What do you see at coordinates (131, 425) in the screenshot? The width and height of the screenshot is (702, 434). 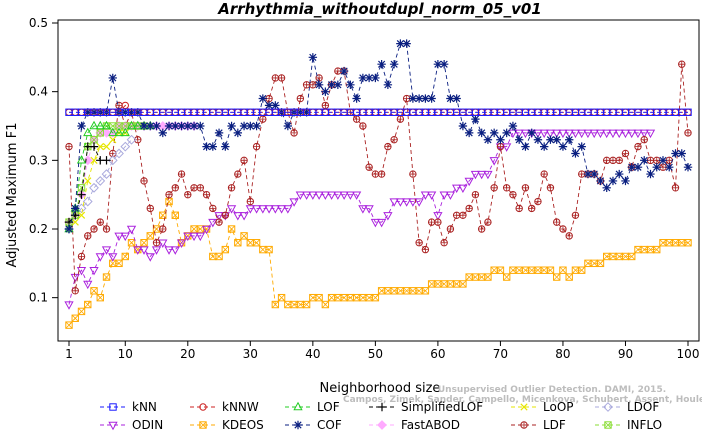 I see `legend-item-odin: ODIN` at bounding box center [131, 425].